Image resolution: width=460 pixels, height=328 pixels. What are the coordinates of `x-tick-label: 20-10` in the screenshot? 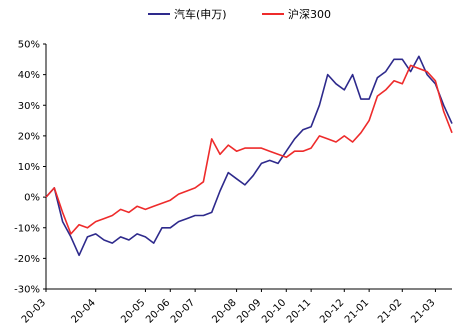 It's located at (274, 310).